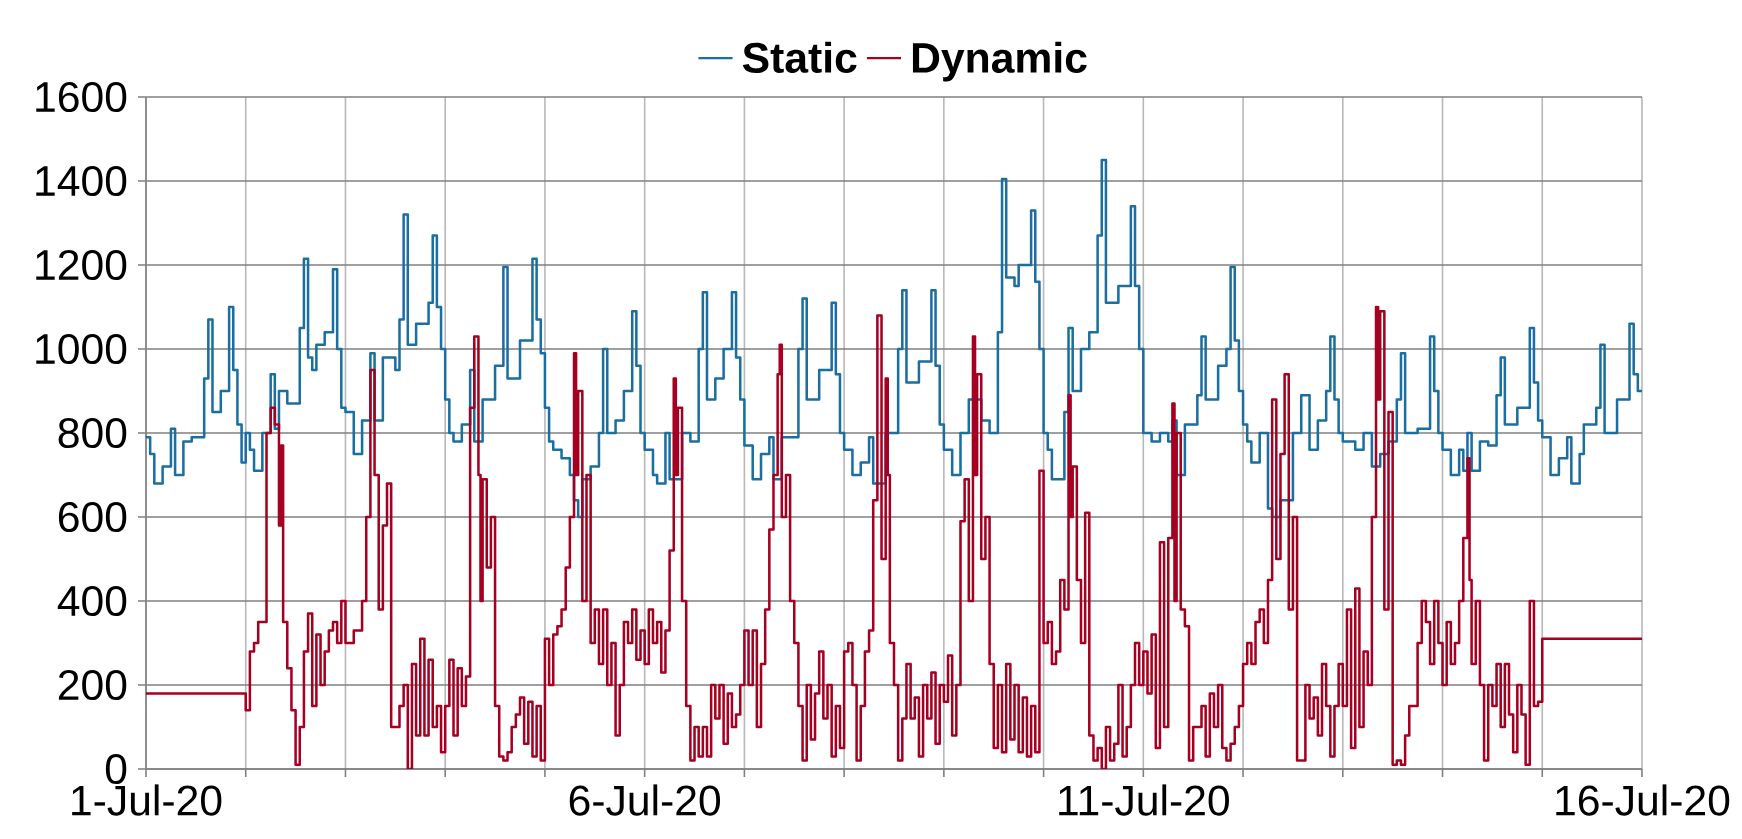  What do you see at coordinates (81, 265) in the screenshot?
I see `y-tick-label: 1200` at bounding box center [81, 265].